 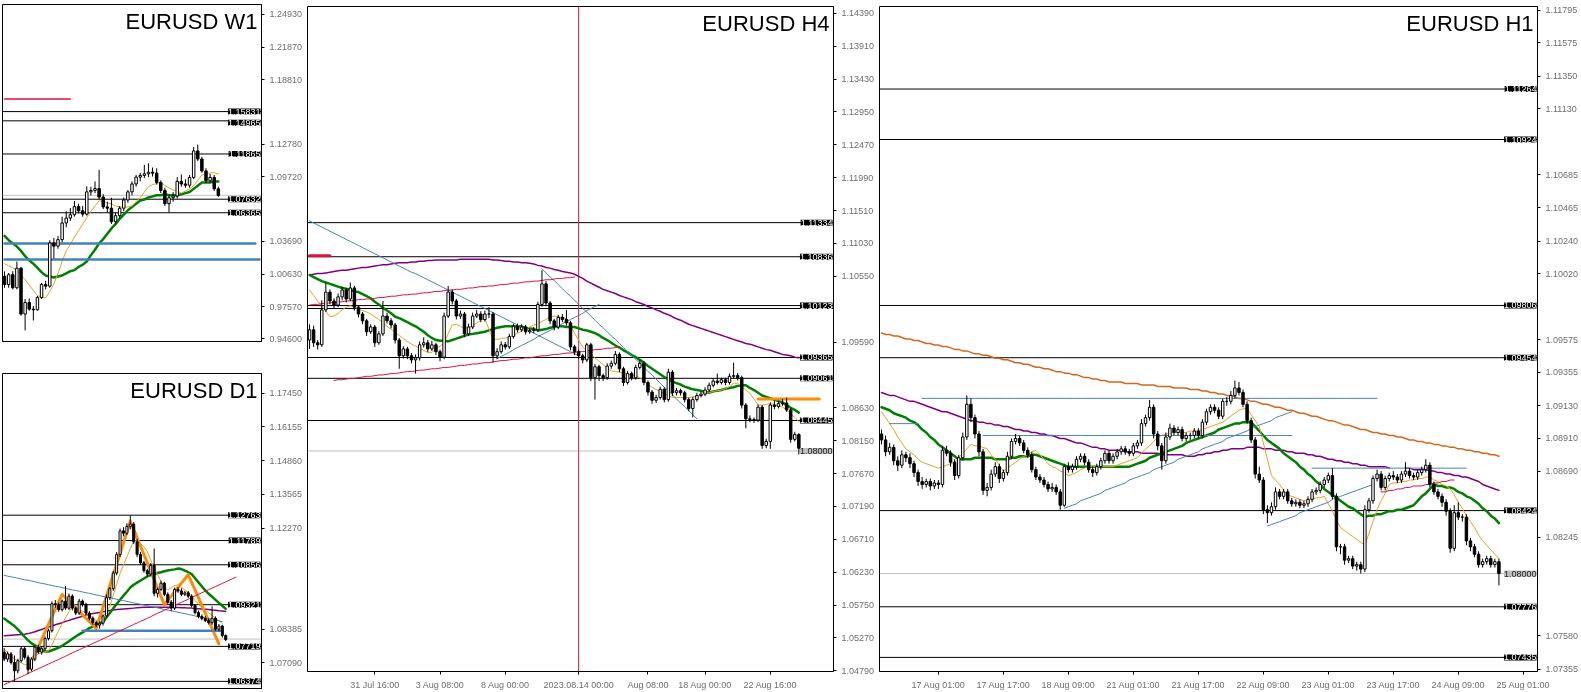 I want to click on ref-line-label: 1.09806, so click(x=1520, y=305).